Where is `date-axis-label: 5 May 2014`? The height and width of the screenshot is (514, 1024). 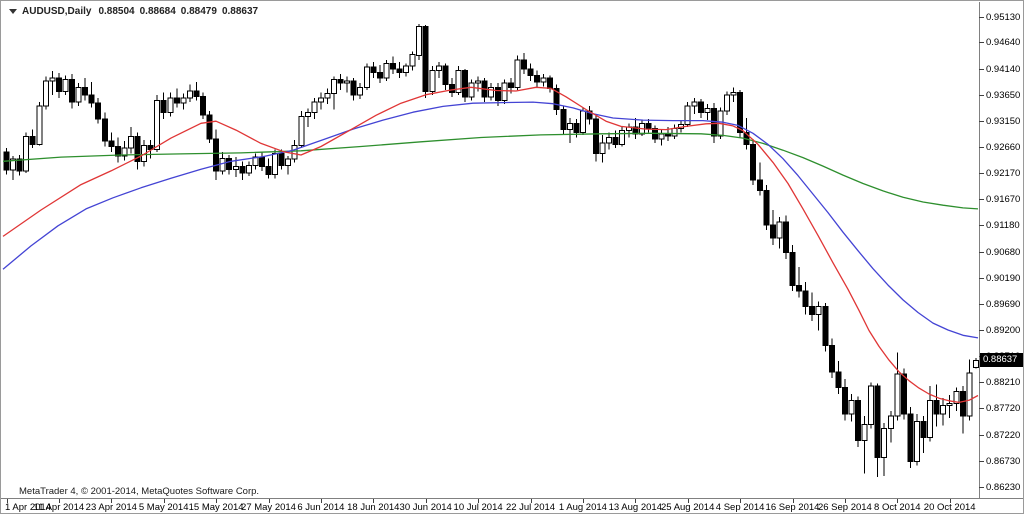
date-axis-label: 5 May 2014 is located at coordinates (163, 507).